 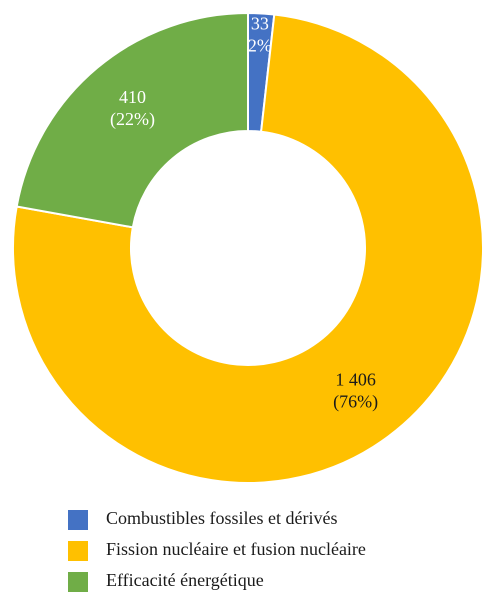 What do you see at coordinates (236, 549) in the screenshot?
I see `legend-label: Fission nucléaire et fusion nucléaire` at bounding box center [236, 549].